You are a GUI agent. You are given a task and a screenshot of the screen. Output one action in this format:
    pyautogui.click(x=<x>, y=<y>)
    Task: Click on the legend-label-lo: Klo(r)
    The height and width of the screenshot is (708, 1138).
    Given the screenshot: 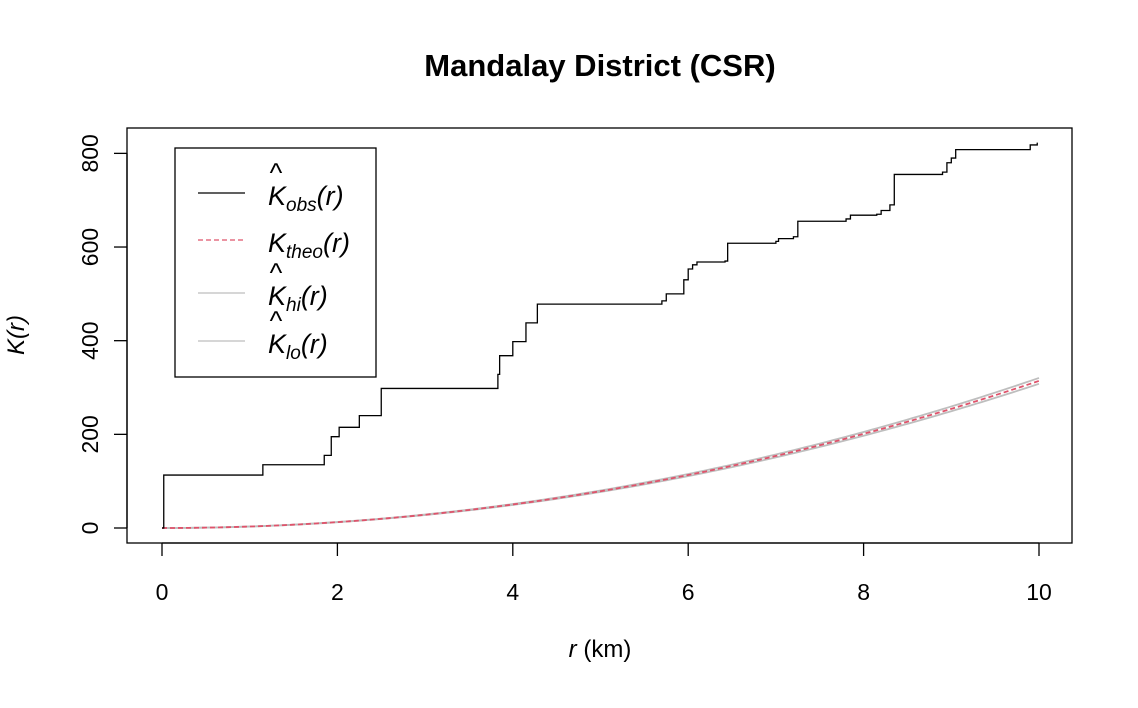 What is the action you would take?
    pyautogui.click(x=298, y=346)
    